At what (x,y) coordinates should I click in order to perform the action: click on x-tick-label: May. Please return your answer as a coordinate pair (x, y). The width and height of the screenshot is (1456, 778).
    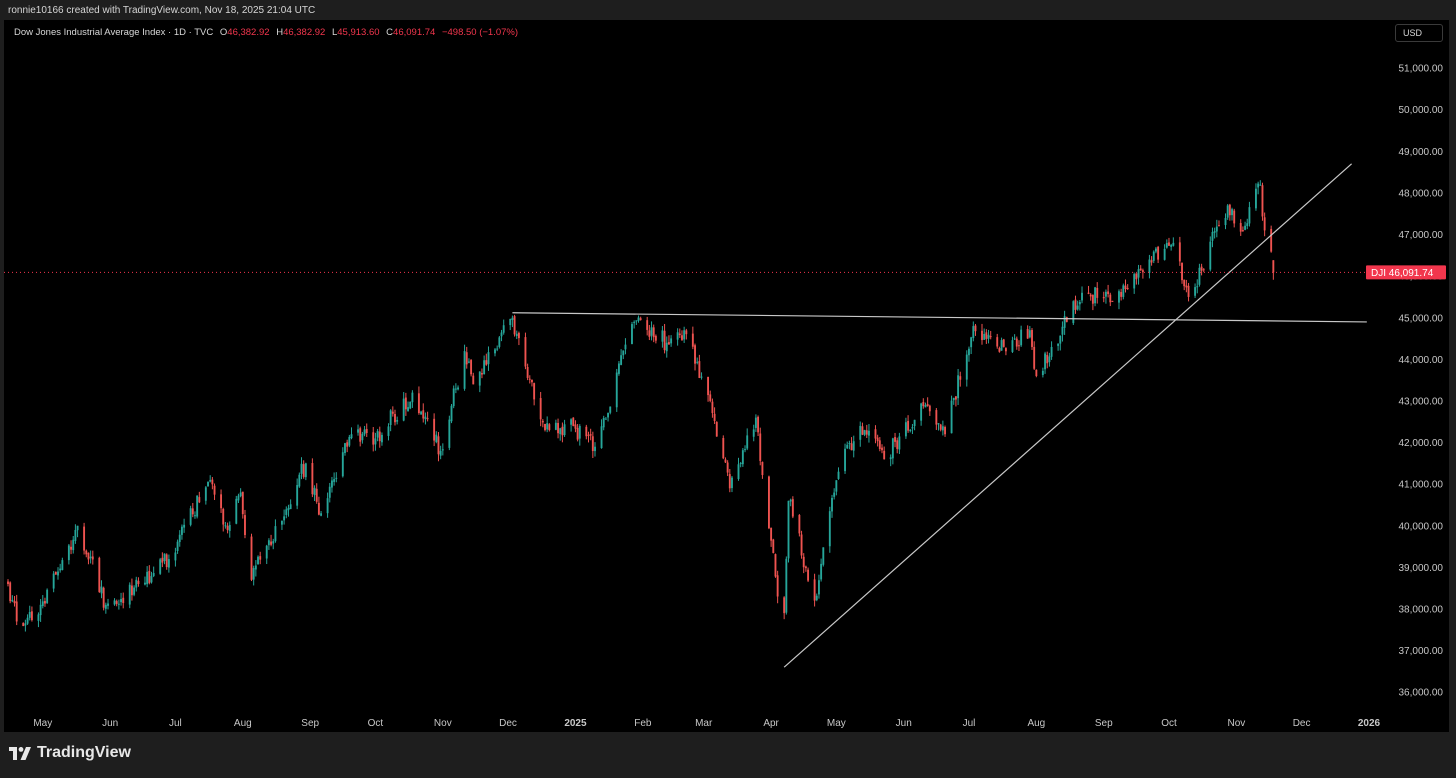
    Looking at the image, I should click on (836, 723).